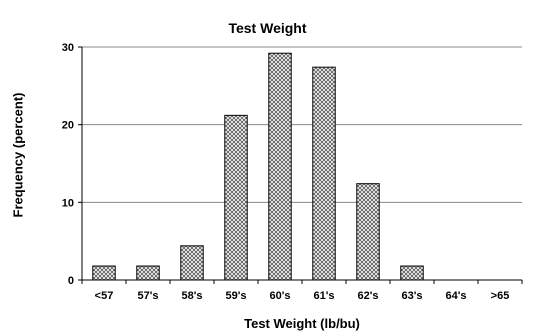  Describe the element at coordinates (412, 296) in the screenshot. I see `x-tick-label: 63's` at that location.